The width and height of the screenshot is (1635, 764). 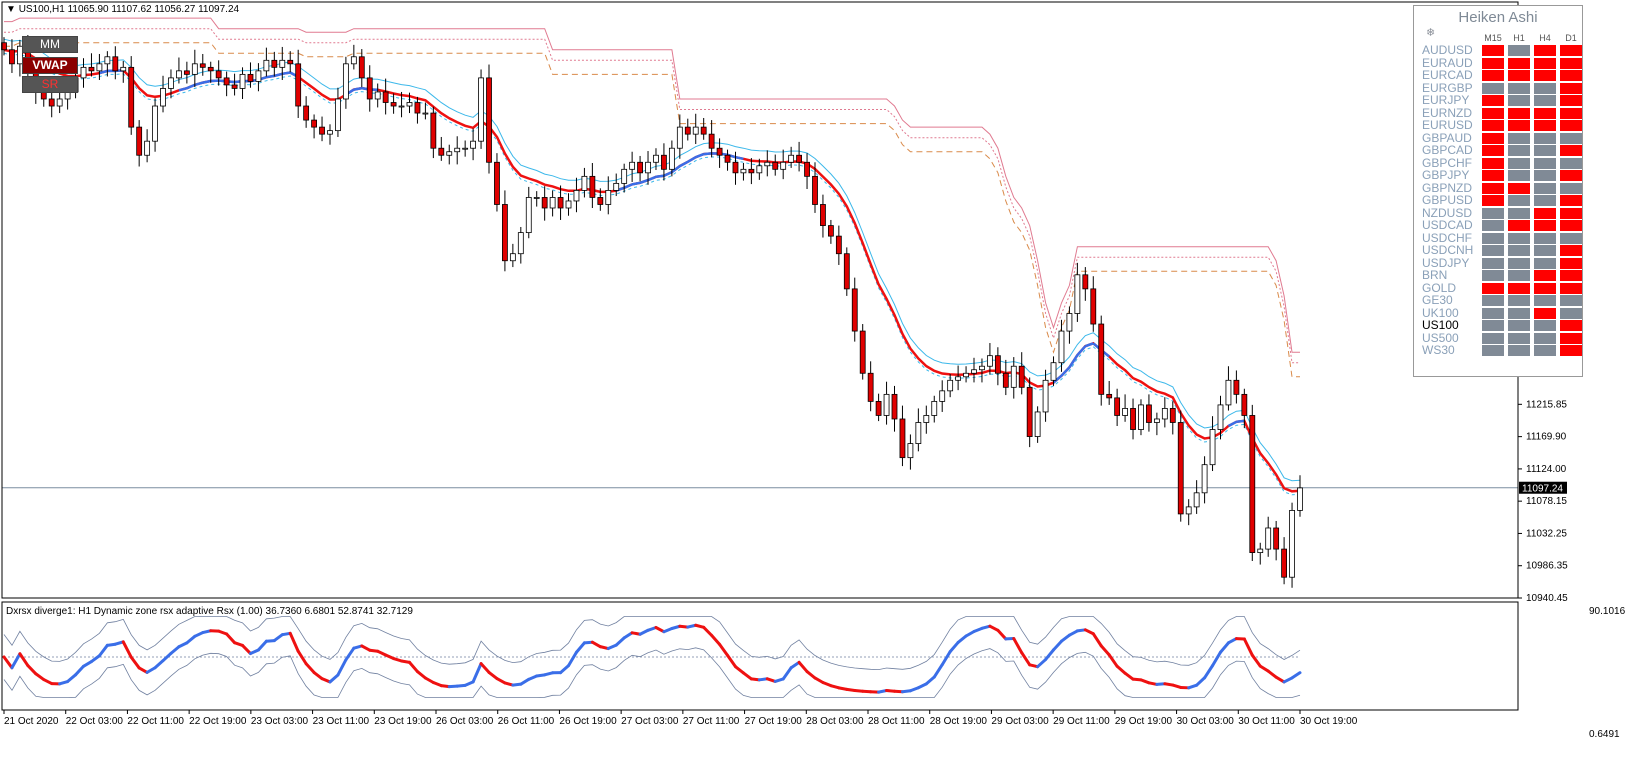 I want to click on vwap-button: VWAP, so click(x=50, y=65).